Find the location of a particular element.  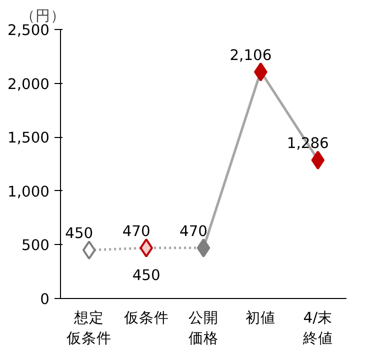

y-tick-label: 2,000 is located at coordinates (29, 84).